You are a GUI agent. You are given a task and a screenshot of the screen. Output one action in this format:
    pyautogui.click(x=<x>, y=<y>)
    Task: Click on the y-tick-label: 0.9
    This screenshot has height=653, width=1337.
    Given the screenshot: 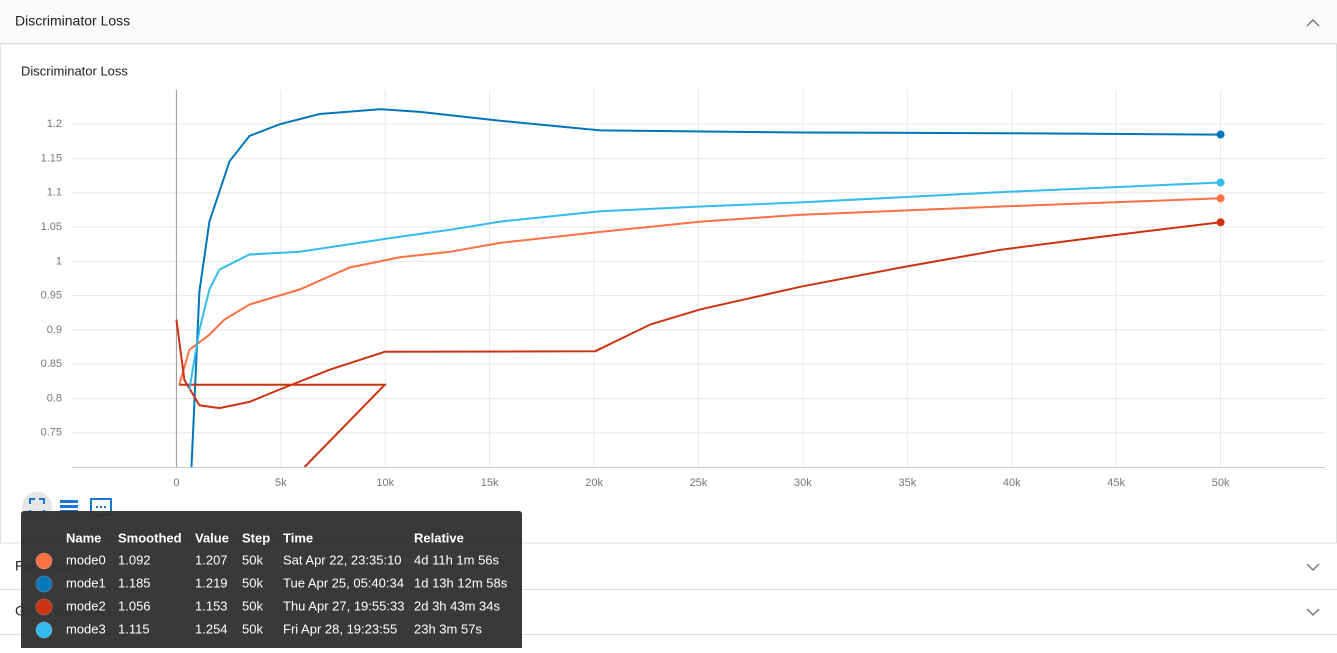 What is the action you would take?
    pyautogui.click(x=54, y=330)
    